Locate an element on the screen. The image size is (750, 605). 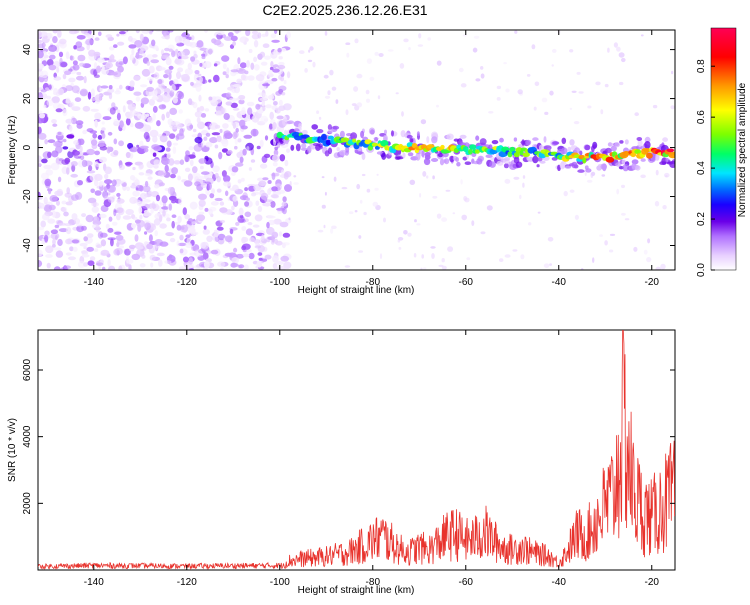
colorbar-gradient is located at coordinates (723, 149).